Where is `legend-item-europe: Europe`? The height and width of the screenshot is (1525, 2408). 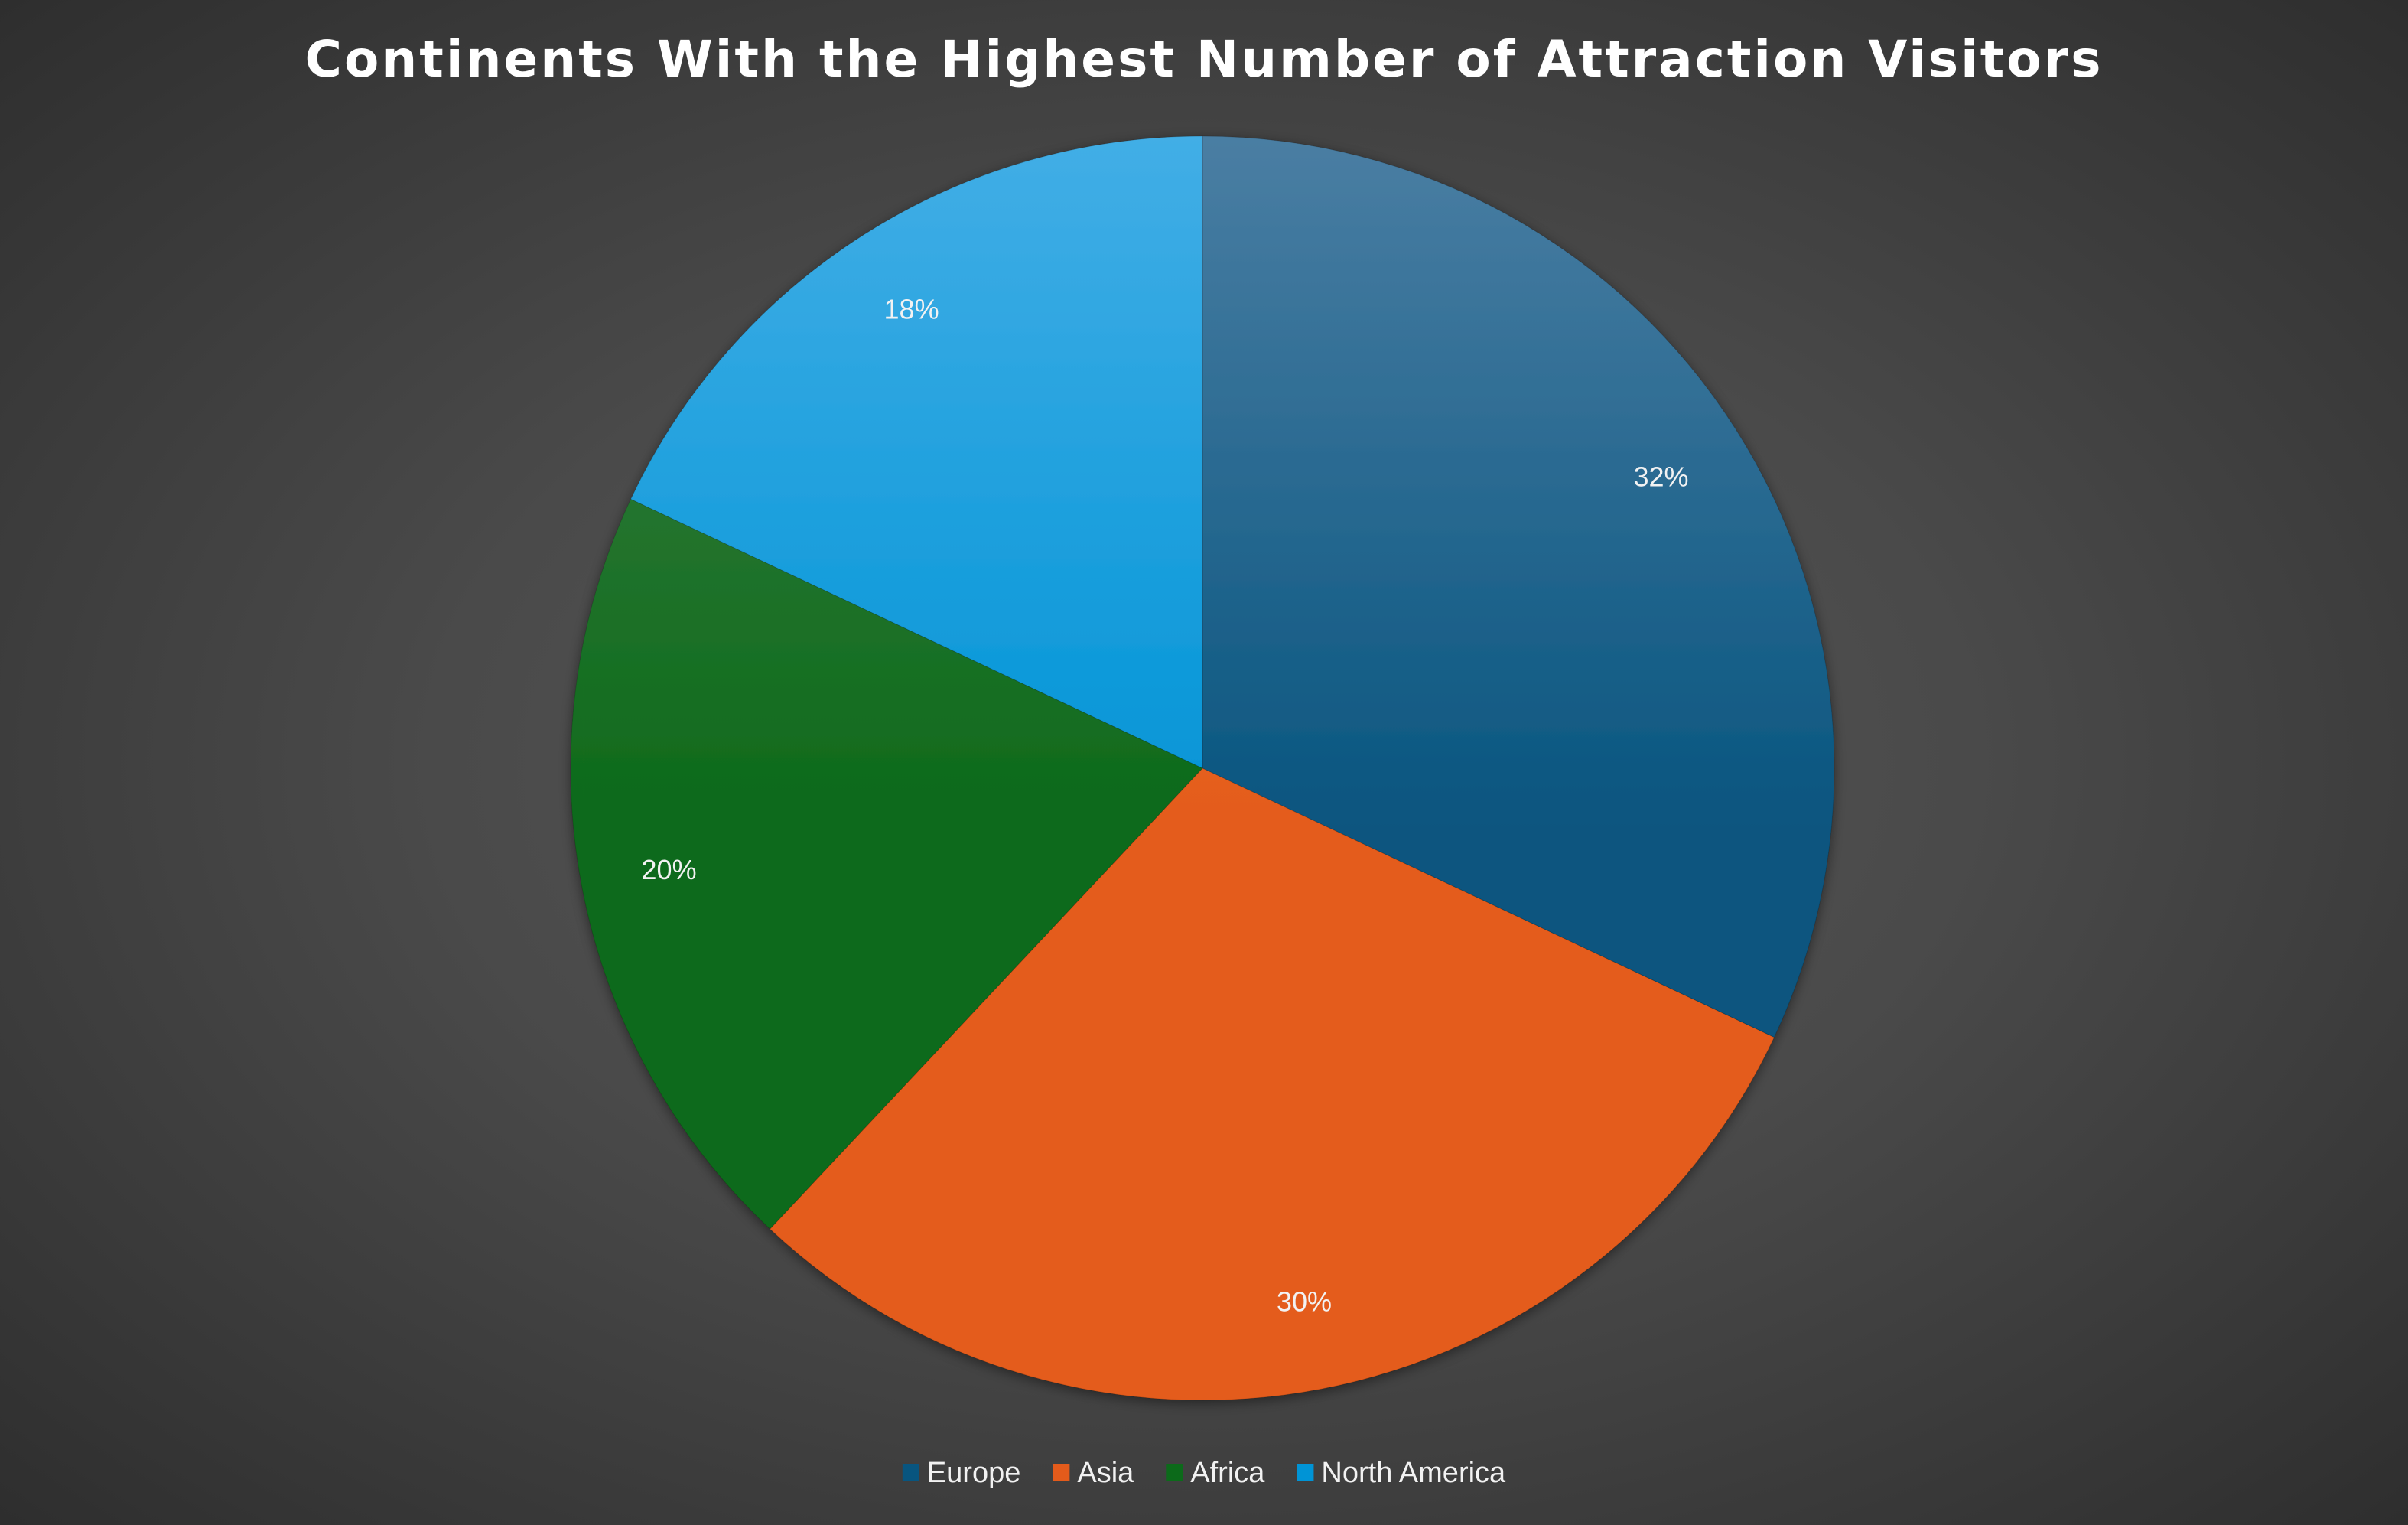
legend-item-europe: Europe is located at coordinates (961, 1473).